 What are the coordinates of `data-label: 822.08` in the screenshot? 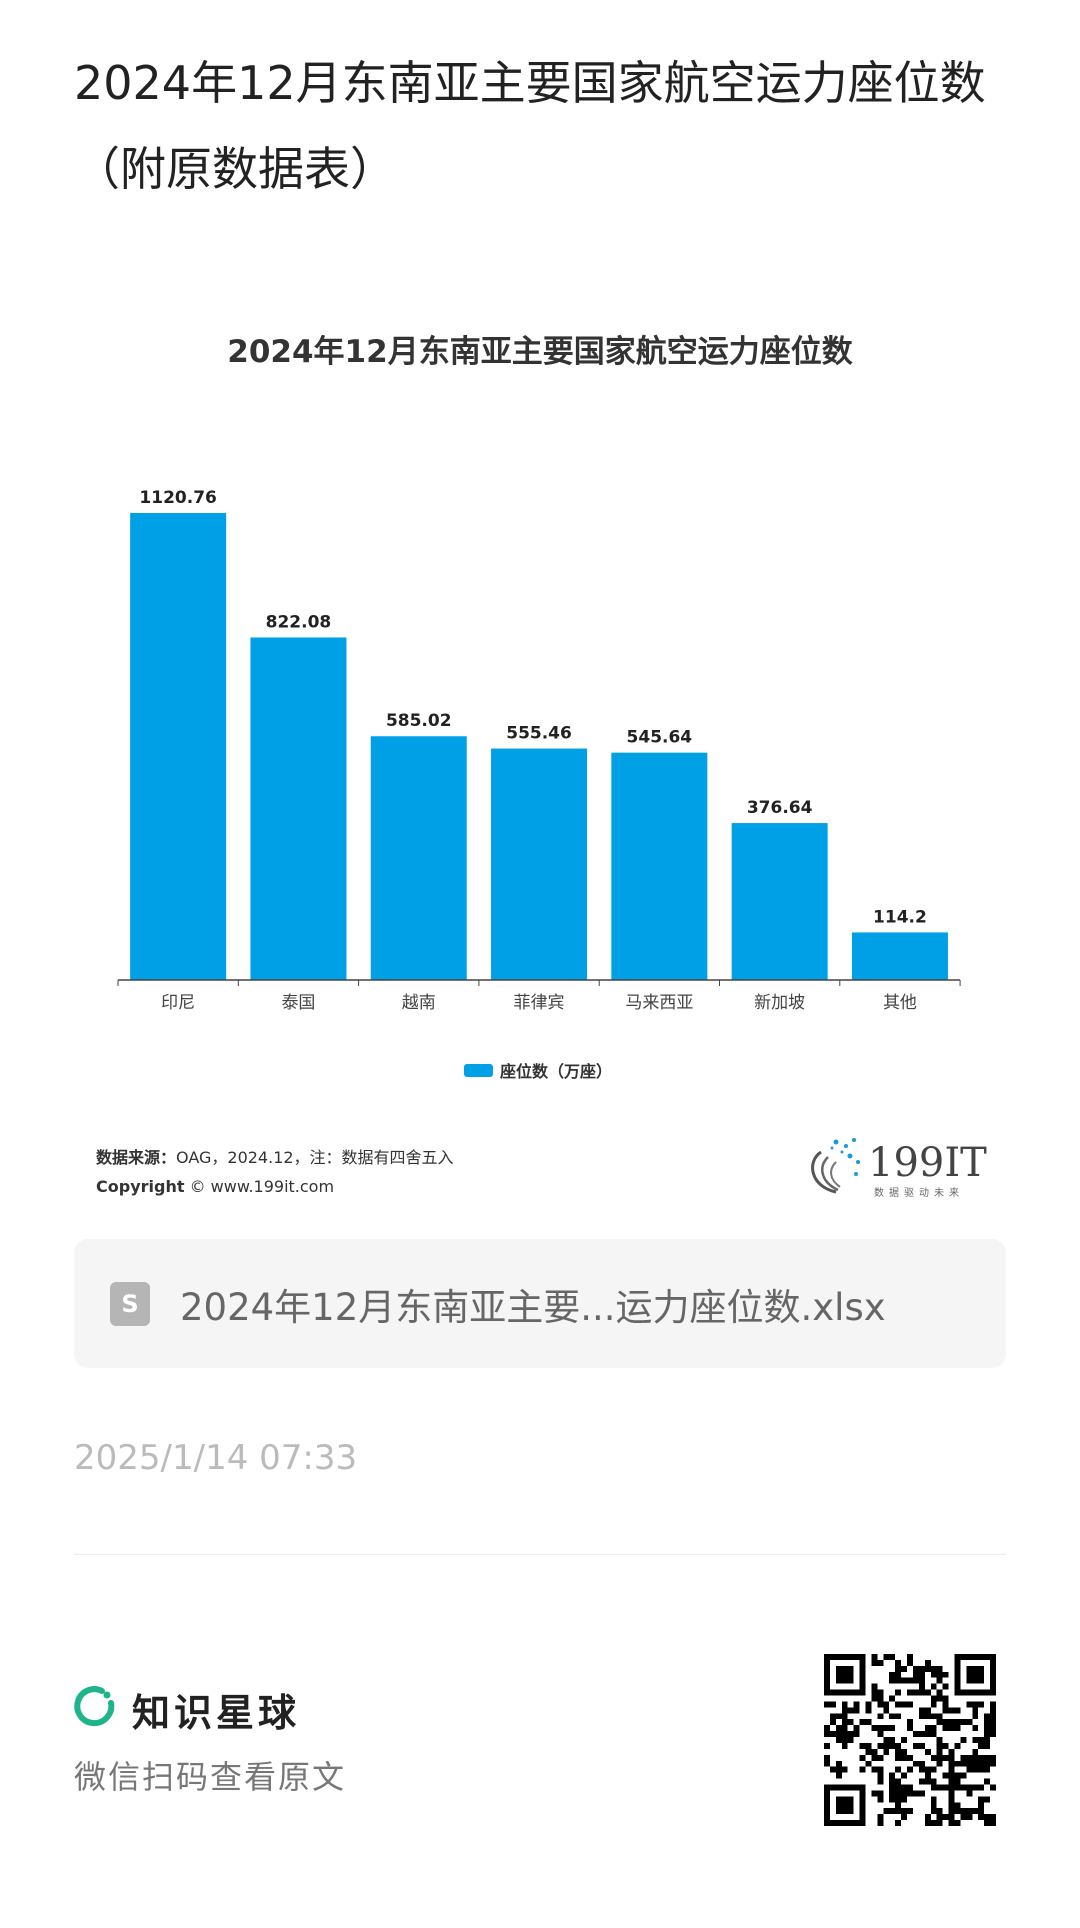 It's located at (299, 622).